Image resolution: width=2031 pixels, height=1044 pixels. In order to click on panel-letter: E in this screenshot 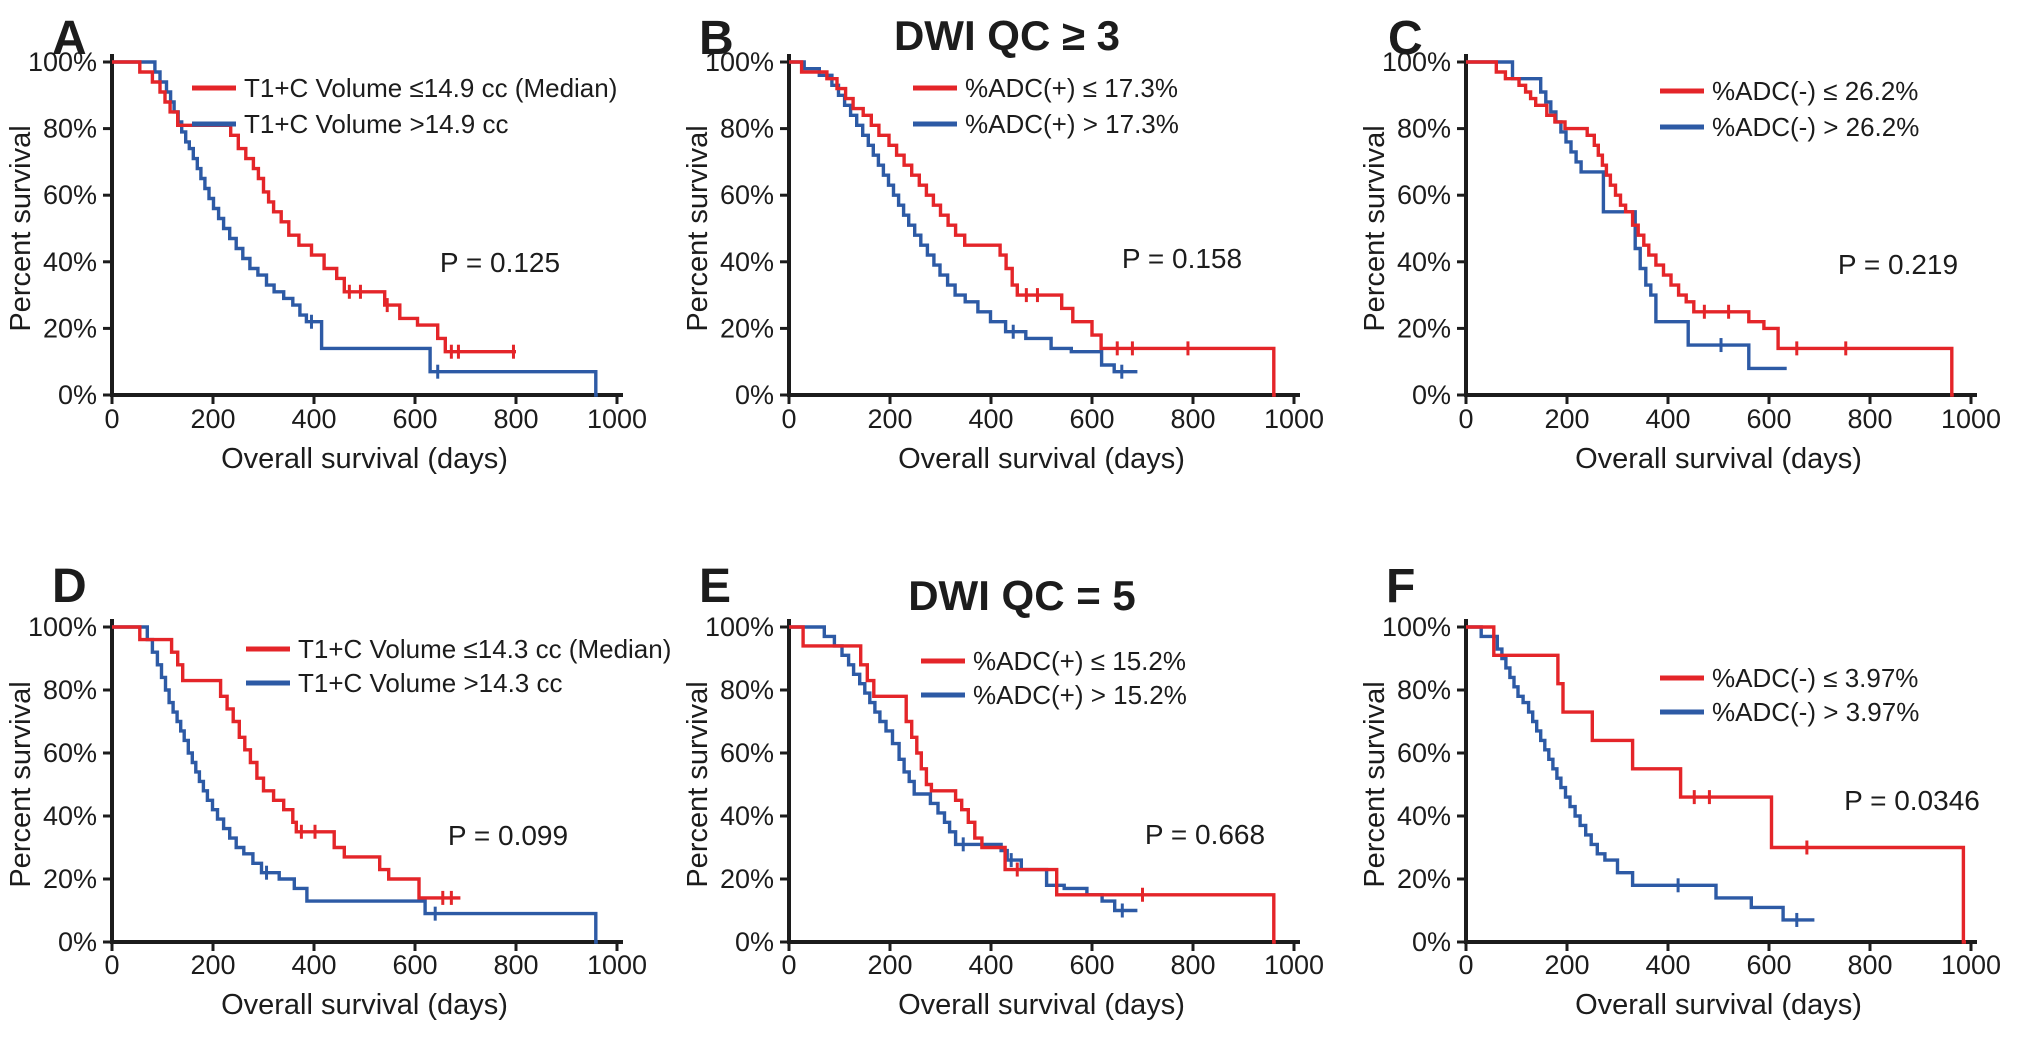, I will do `click(715, 586)`.